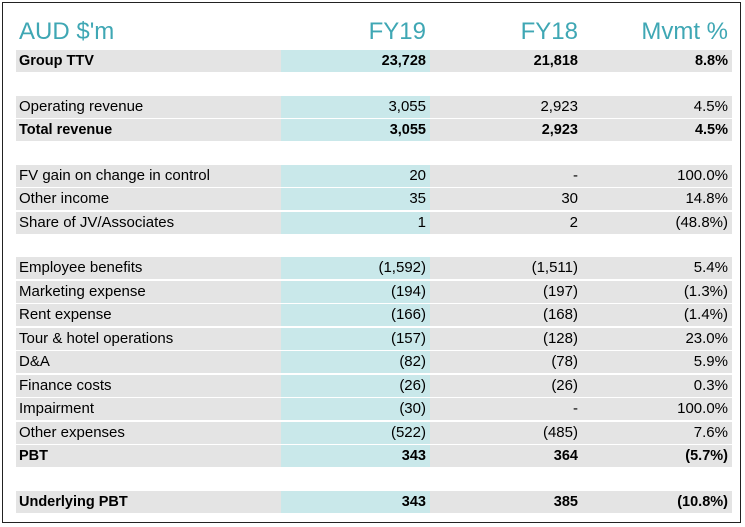  I want to click on row-fy18: 364, so click(565, 456).